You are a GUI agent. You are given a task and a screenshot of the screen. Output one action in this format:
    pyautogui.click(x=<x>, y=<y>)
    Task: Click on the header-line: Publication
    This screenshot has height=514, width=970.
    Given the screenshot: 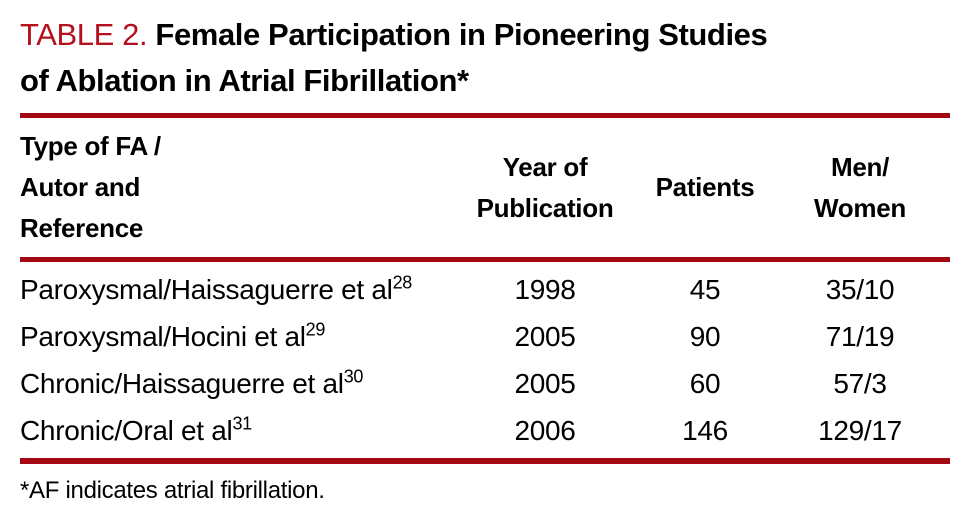 What is the action you would take?
    pyautogui.click(x=545, y=207)
    